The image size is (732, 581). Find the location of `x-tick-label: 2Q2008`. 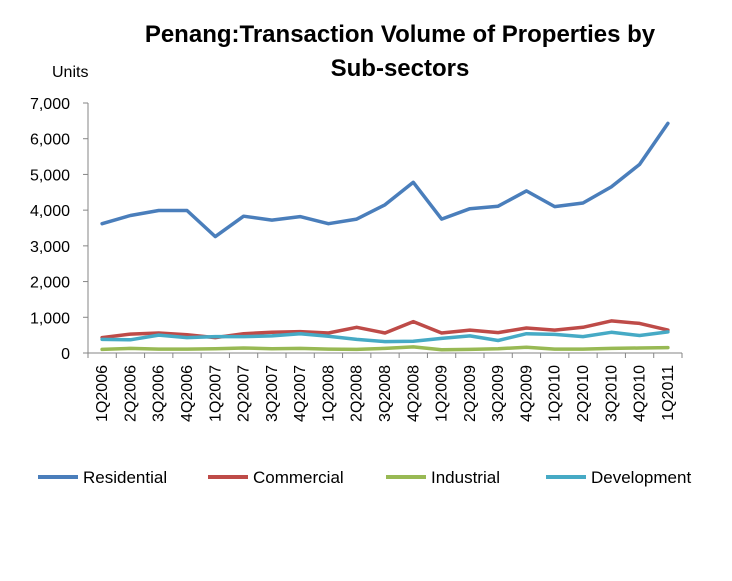

x-tick-label: 2Q2008 is located at coordinates (357, 393).